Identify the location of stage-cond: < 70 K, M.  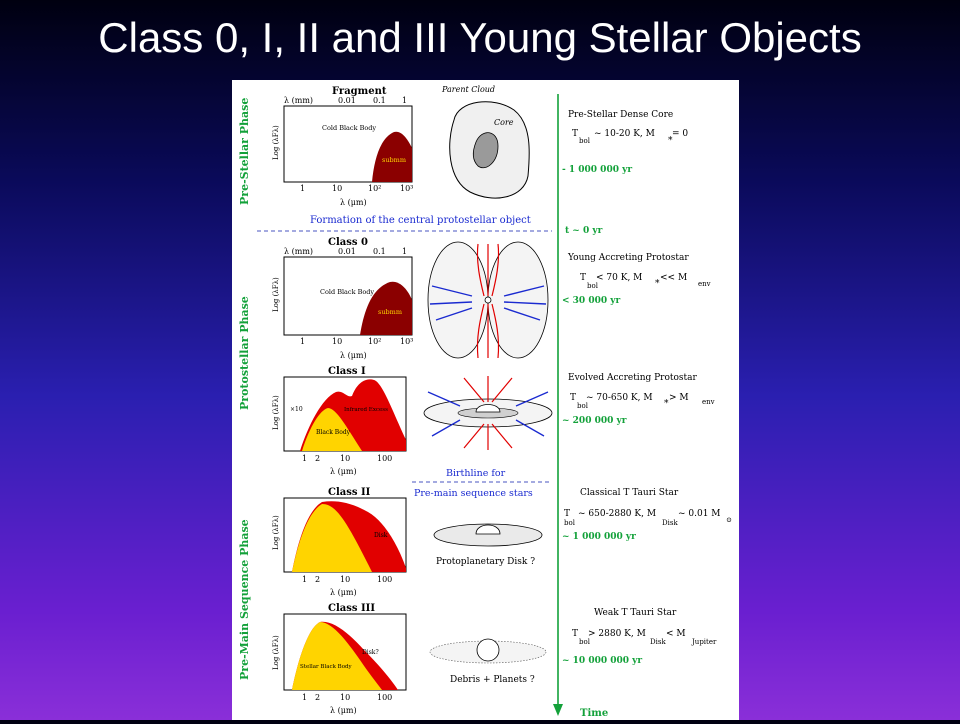
(619, 278).